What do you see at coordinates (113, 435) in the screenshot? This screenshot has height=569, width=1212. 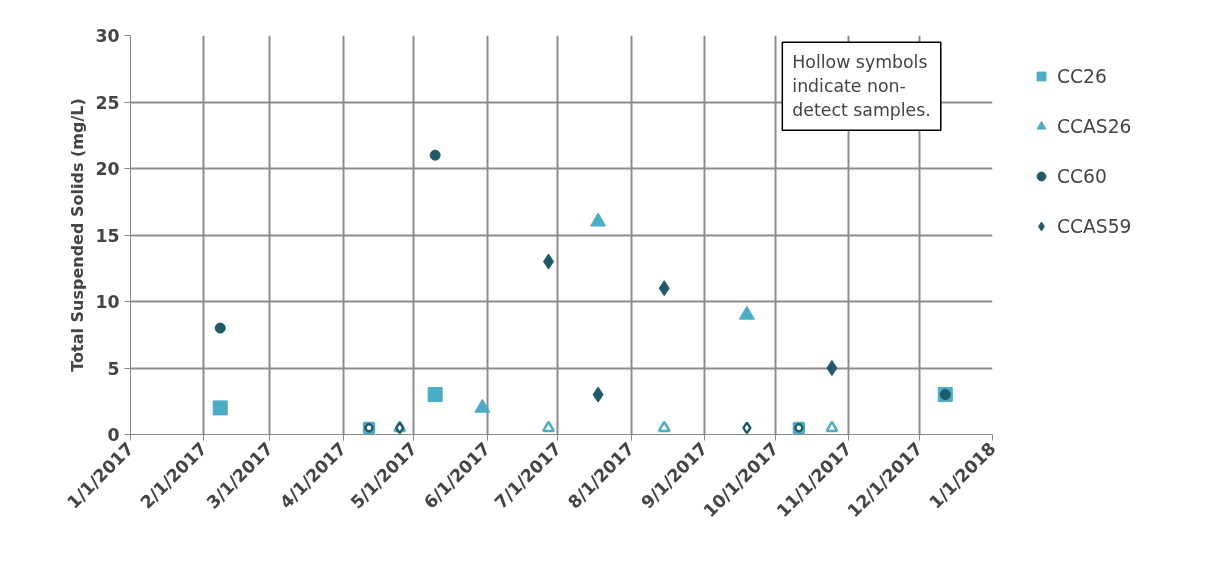 I see `y-tick-label: 0` at bounding box center [113, 435].